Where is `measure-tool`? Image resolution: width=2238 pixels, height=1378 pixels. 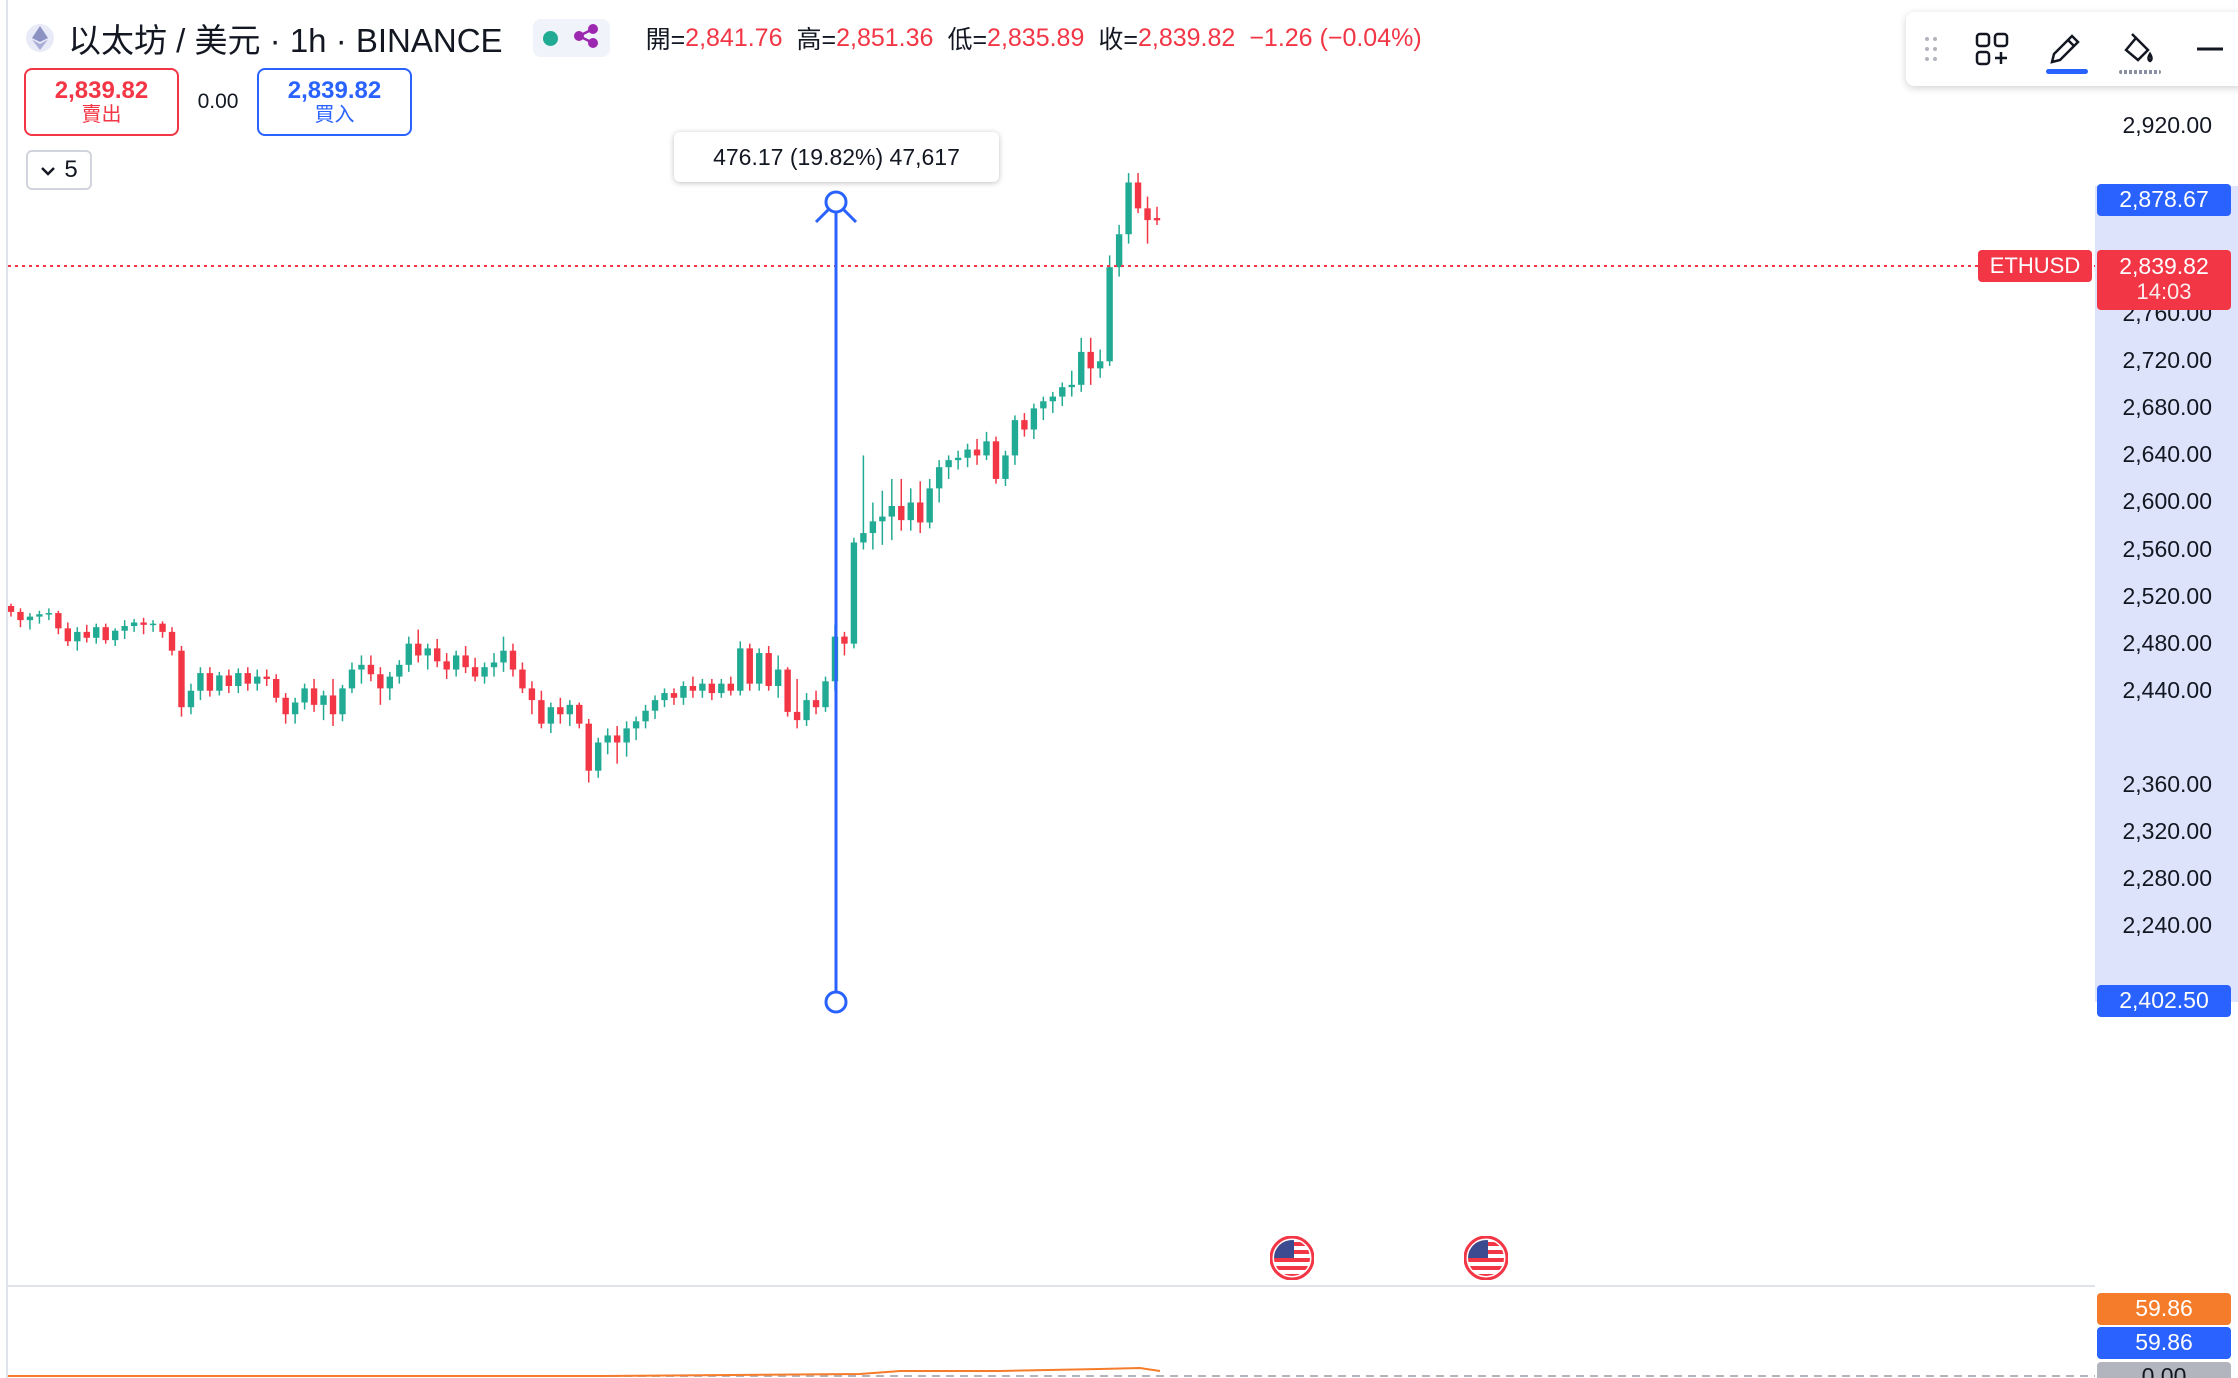
measure-tool is located at coordinates (836, 602).